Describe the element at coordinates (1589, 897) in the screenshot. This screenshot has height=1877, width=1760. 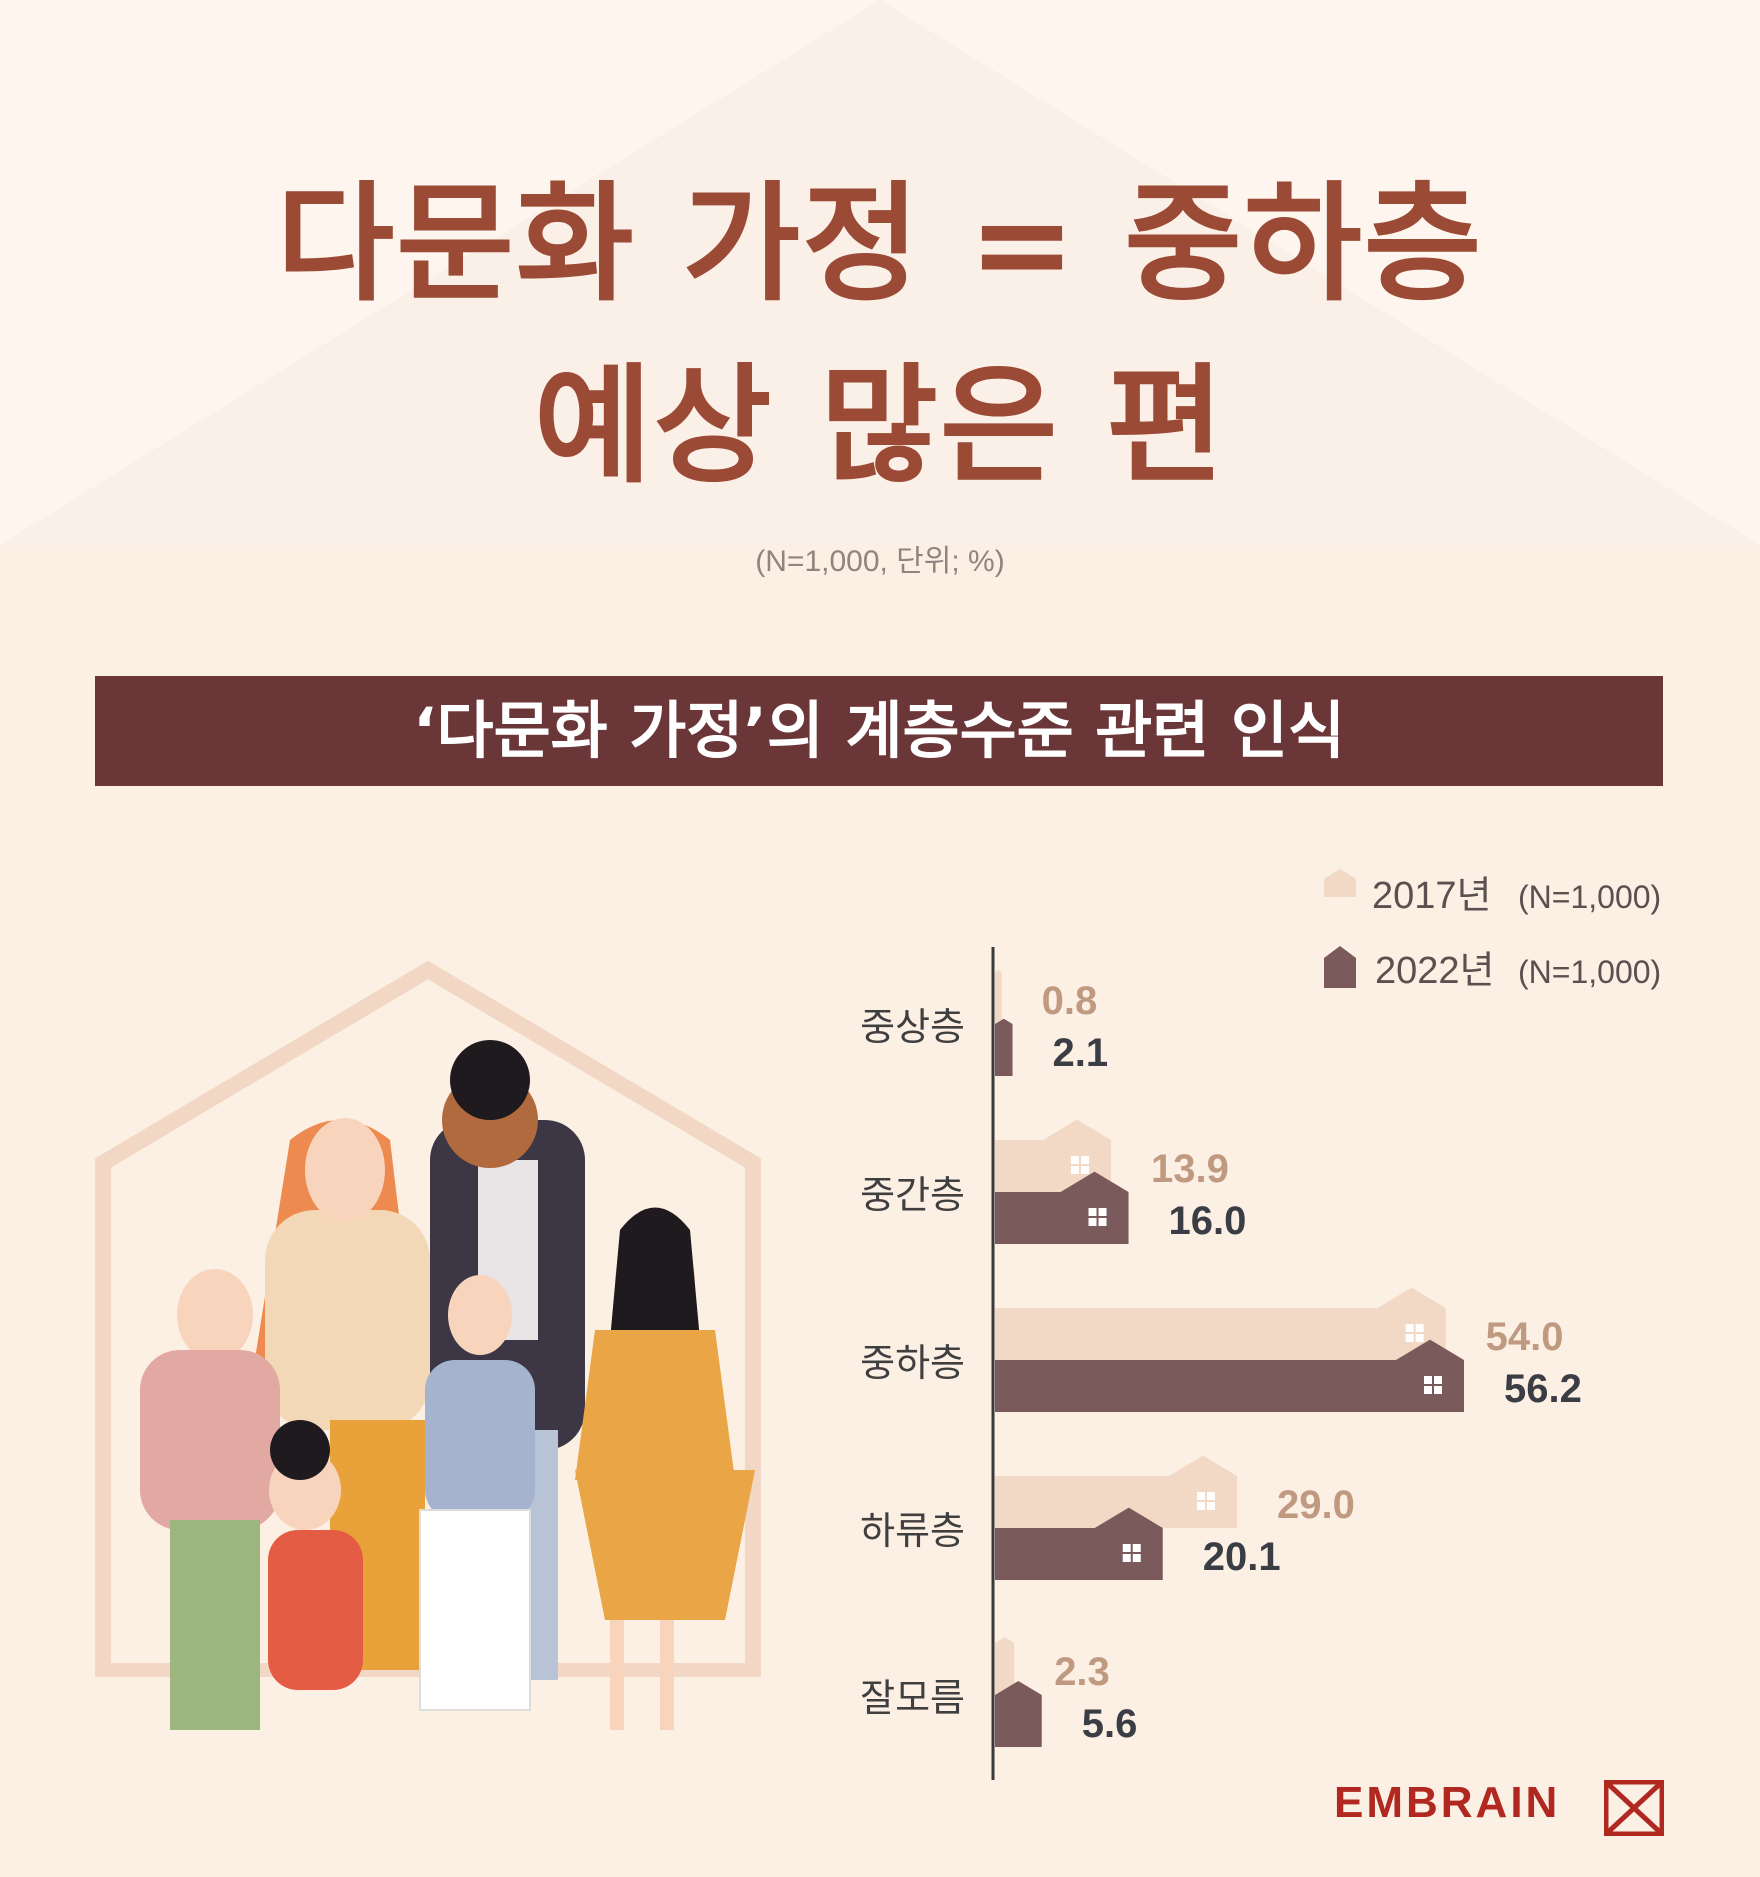
I see `legend-n-2017: (N=1,000)` at that location.